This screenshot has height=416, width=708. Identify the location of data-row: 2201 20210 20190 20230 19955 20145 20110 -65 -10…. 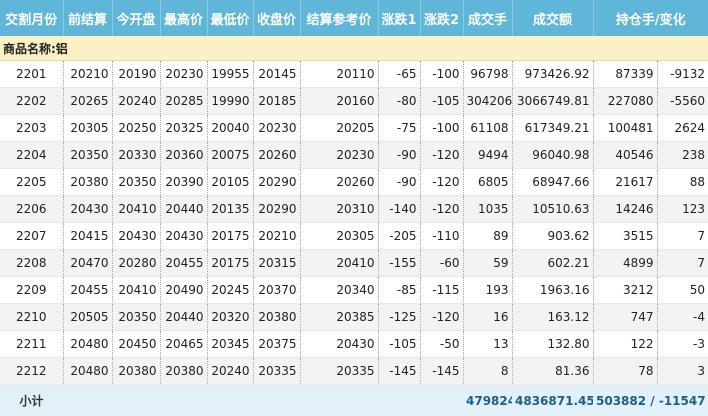
(354, 74).